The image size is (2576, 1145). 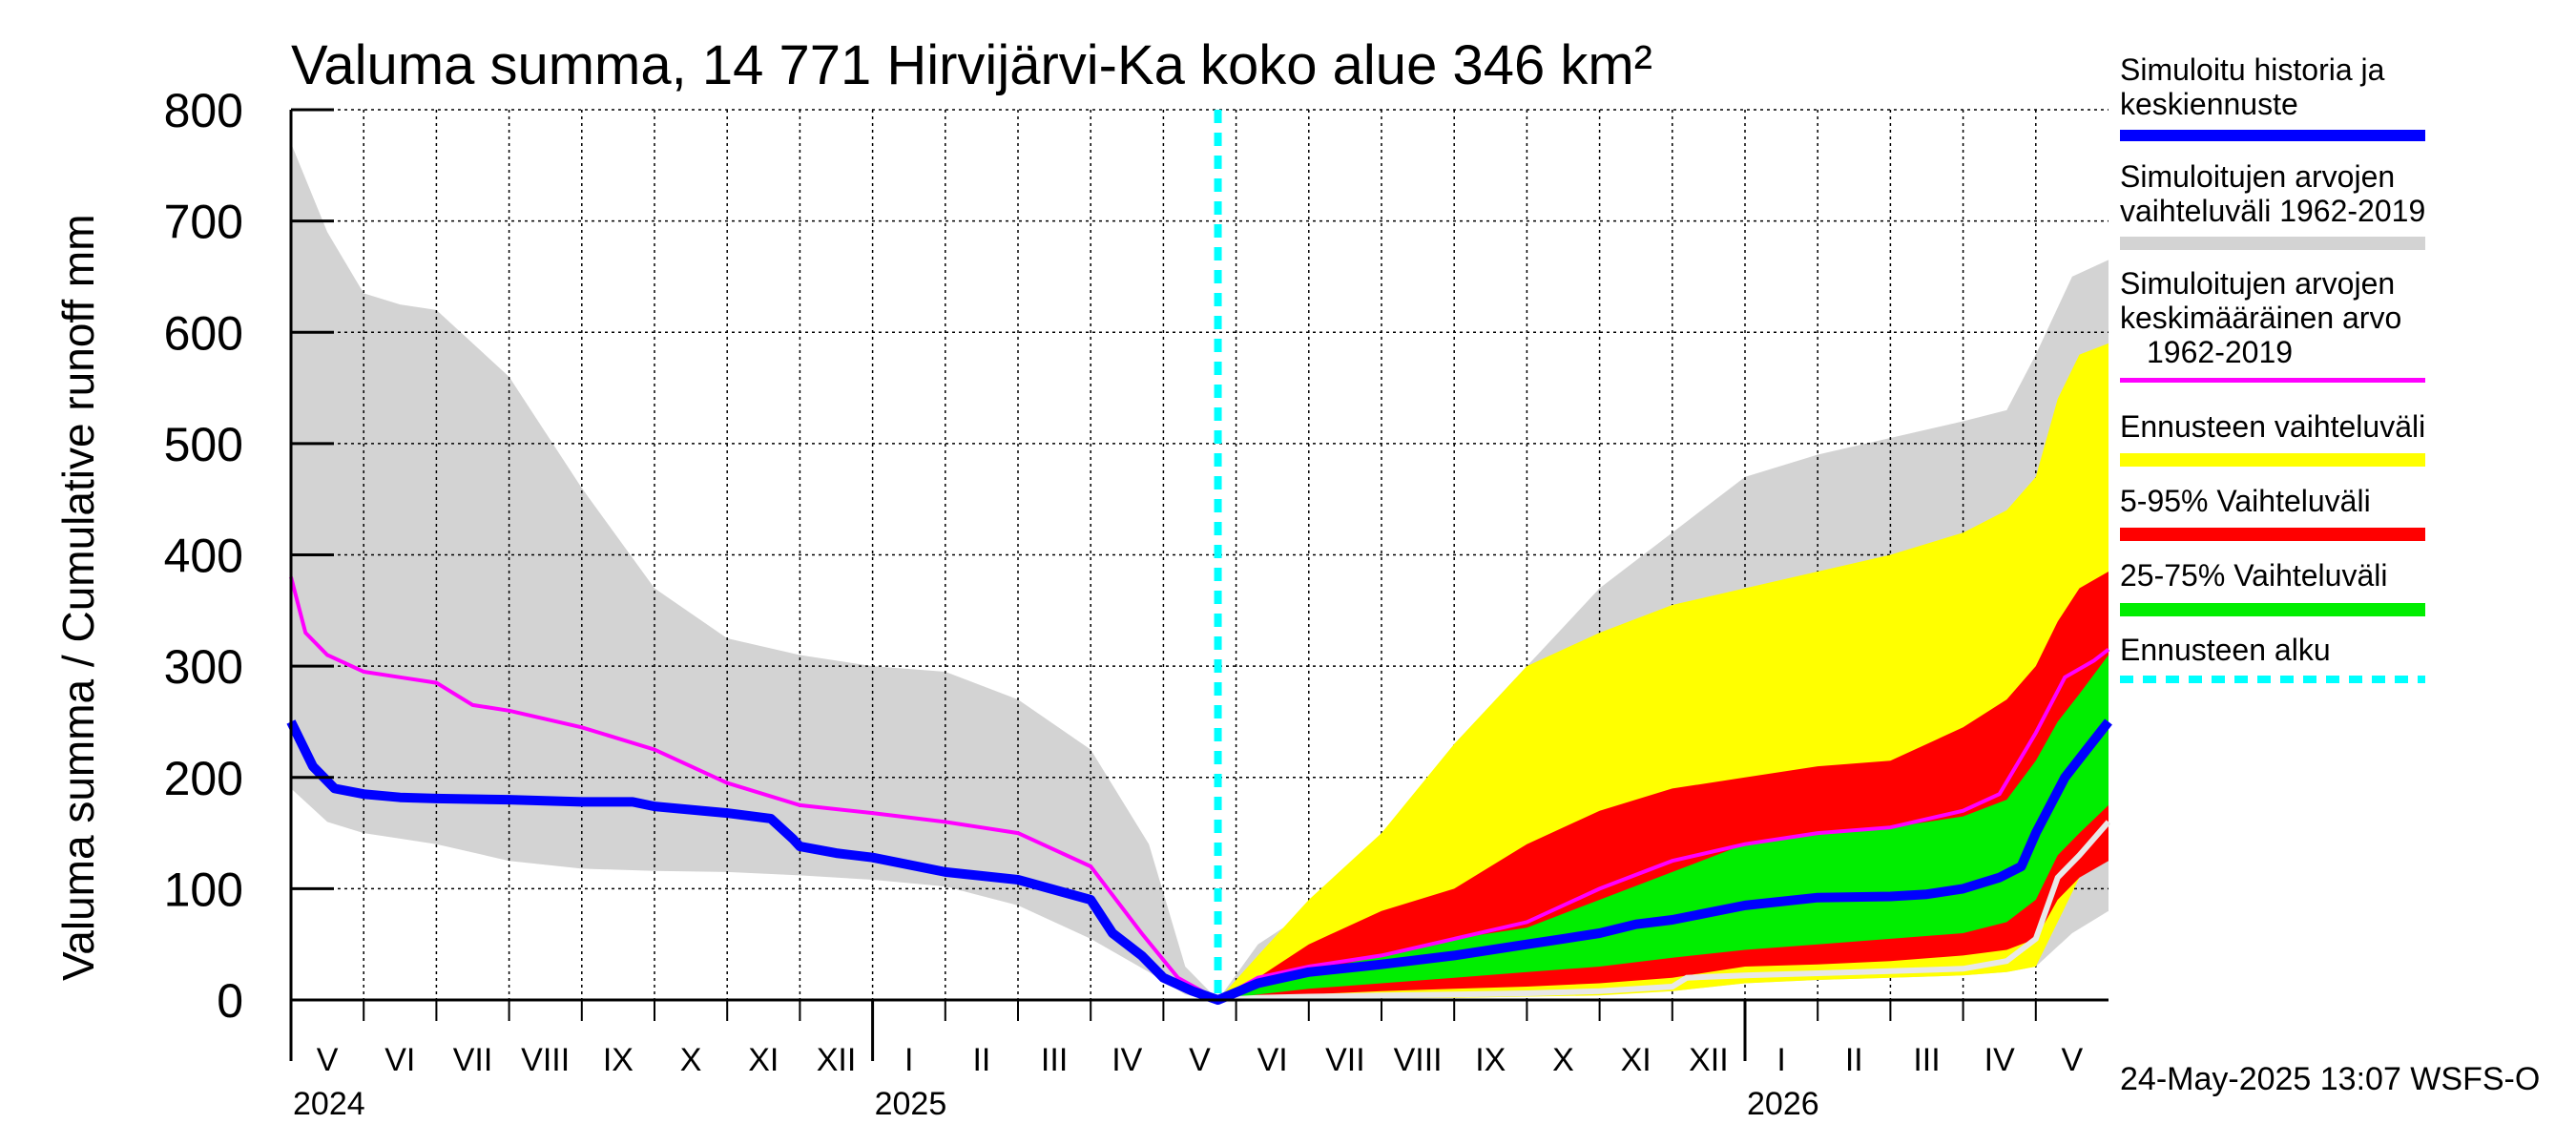 What do you see at coordinates (328, 1060) in the screenshot?
I see `month-label-0: V` at bounding box center [328, 1060].